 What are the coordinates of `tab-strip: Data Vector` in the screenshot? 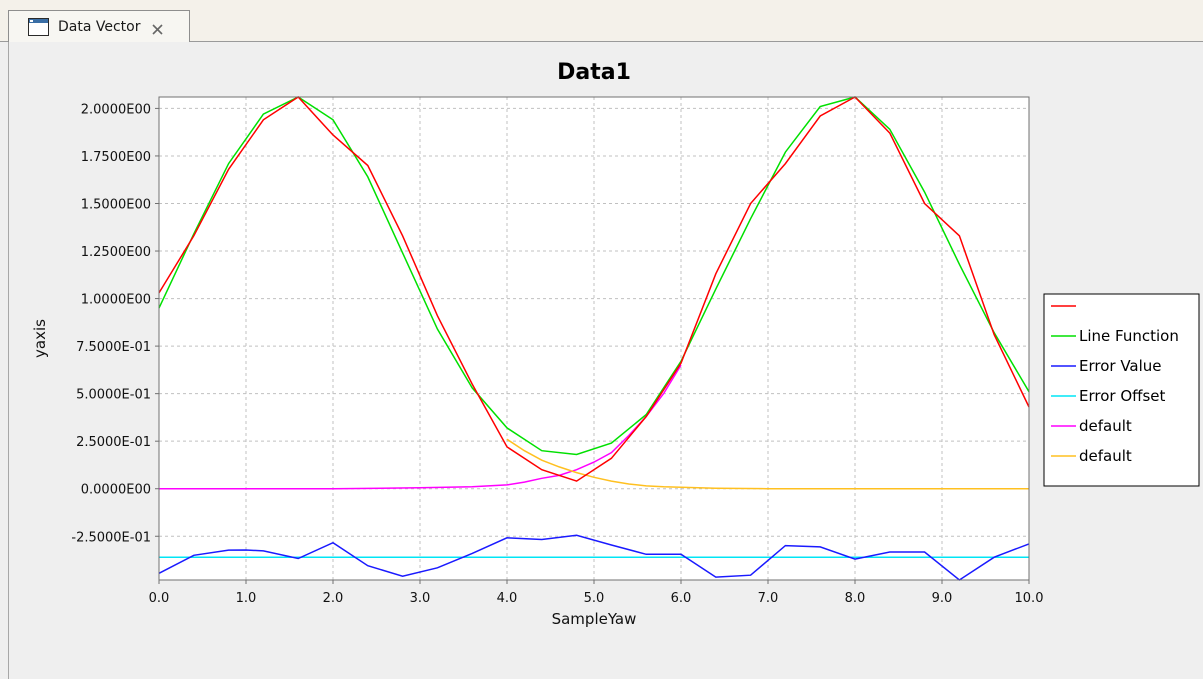 It's located at (601, 21).